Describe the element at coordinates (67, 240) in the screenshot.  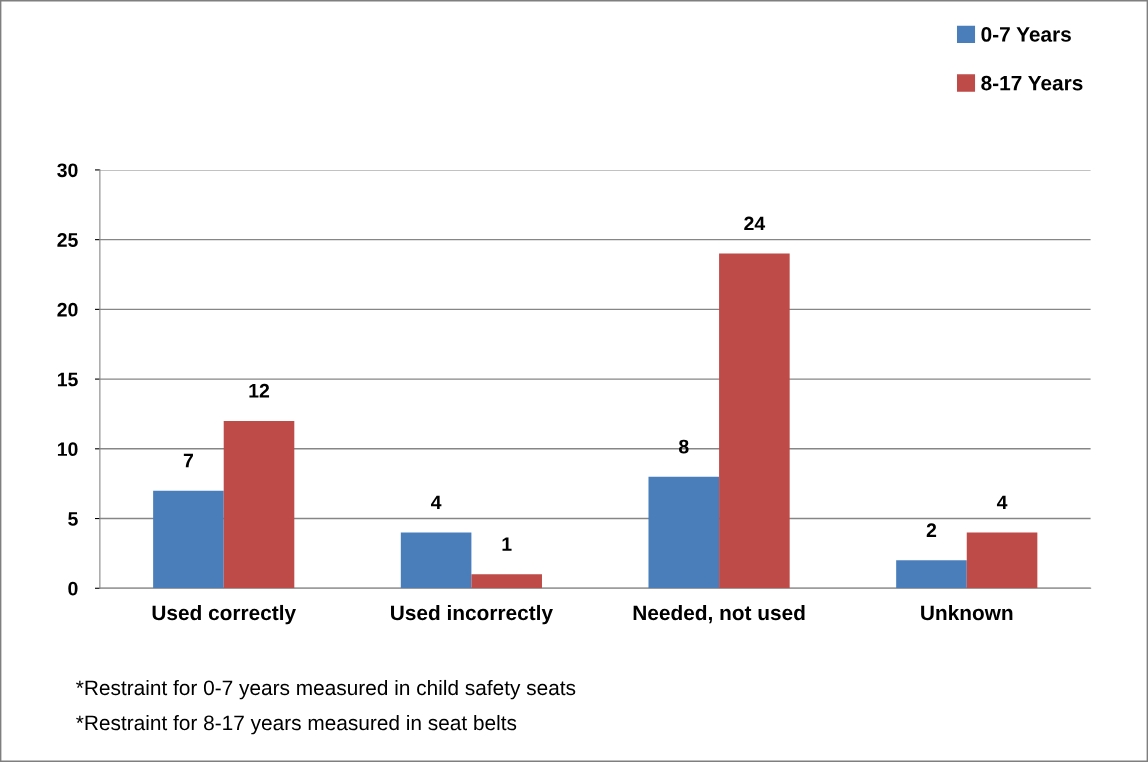
I see `y-tick-label: 25` at that location.